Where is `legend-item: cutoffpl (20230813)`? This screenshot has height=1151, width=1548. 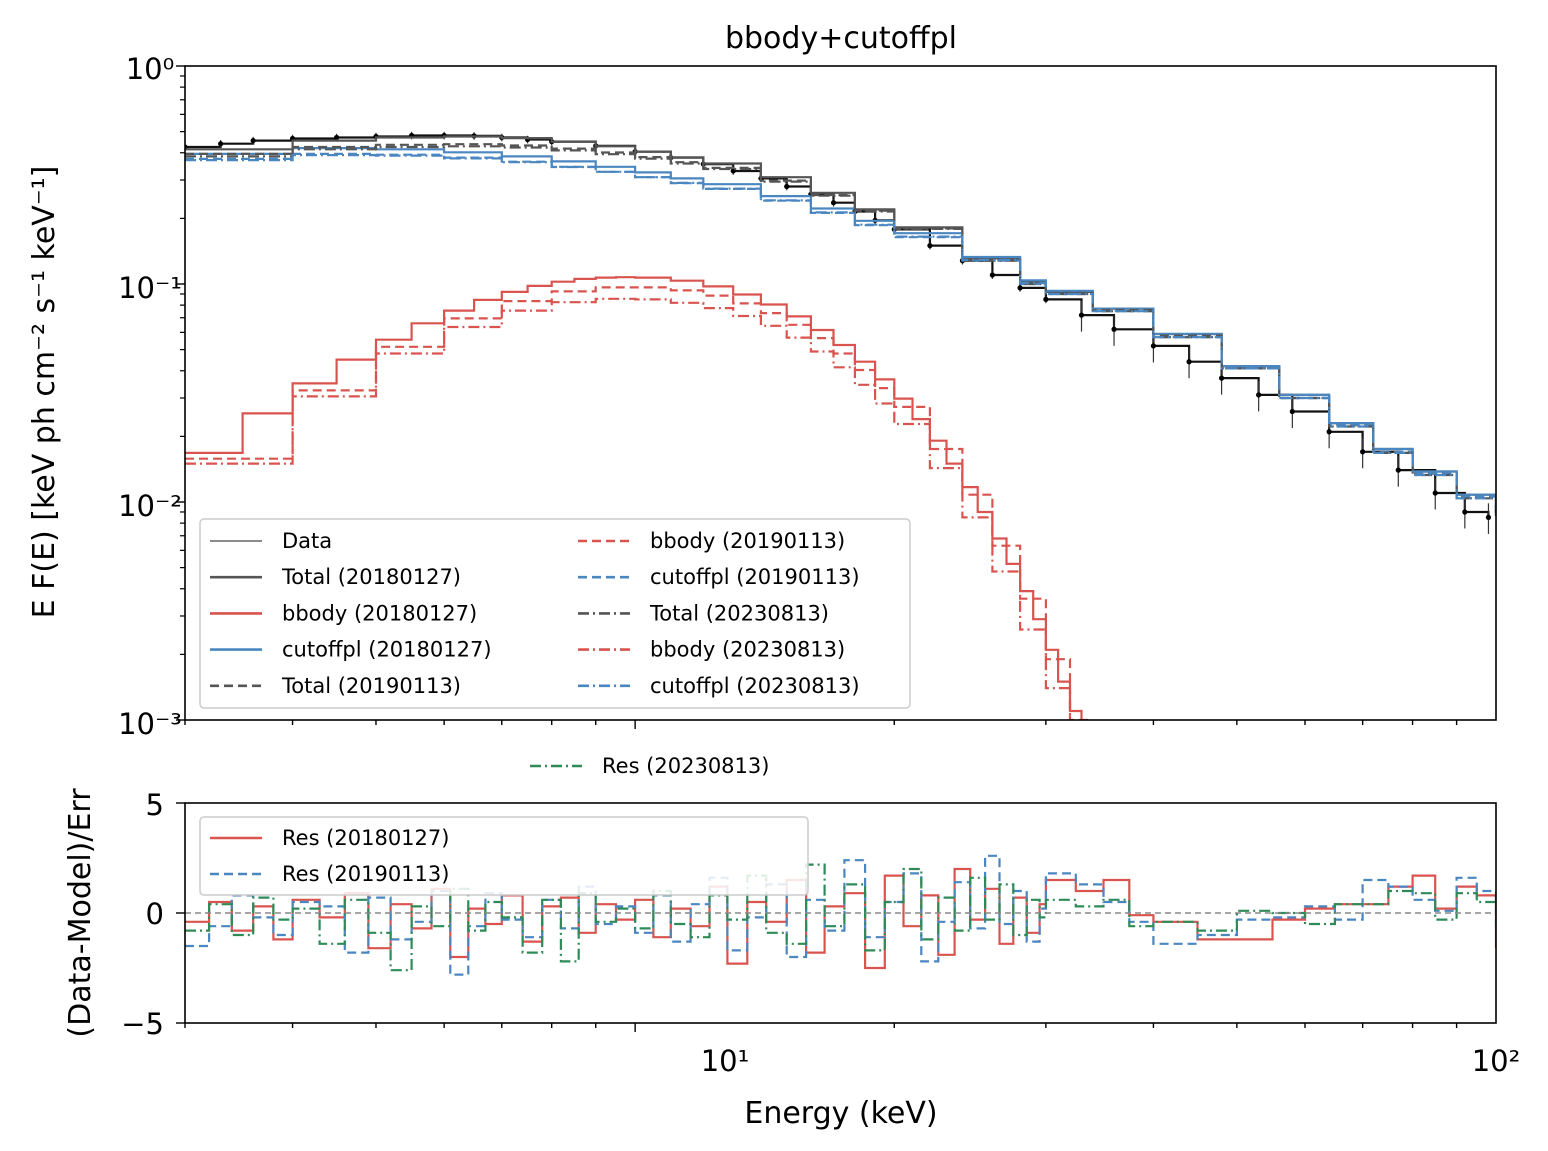
legend-item: cutoffpl (20230813) is located at coordinates (719, 686).